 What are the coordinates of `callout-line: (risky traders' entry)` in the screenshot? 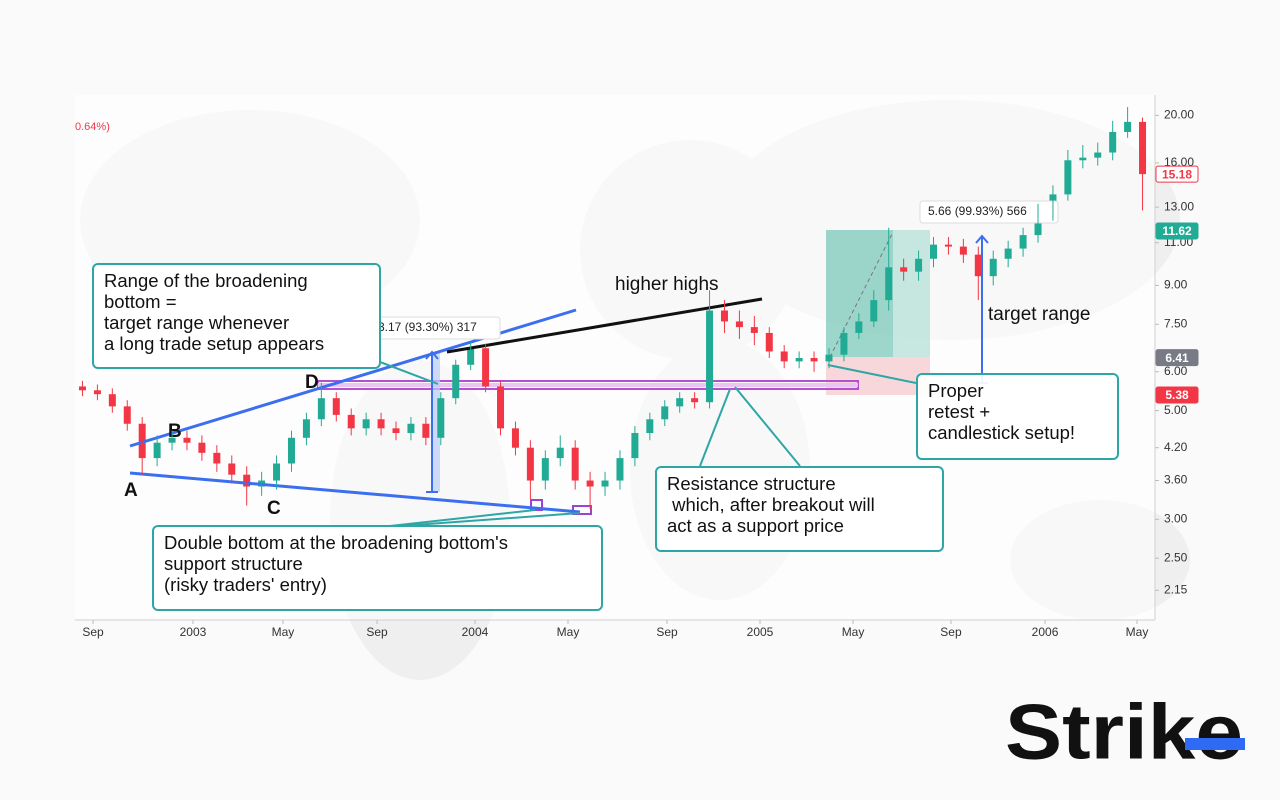 It's located at (245, 584).